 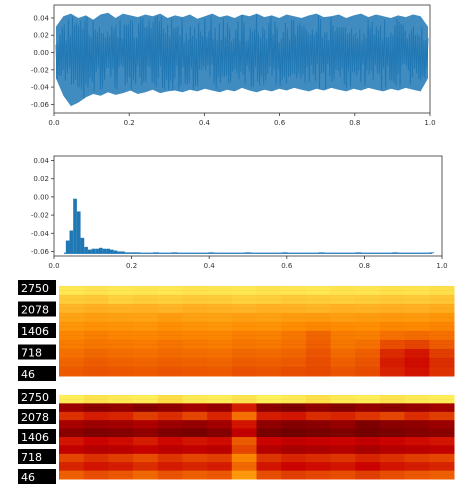 I want to click on freq-label: 1406, so click(x=35, y=437).